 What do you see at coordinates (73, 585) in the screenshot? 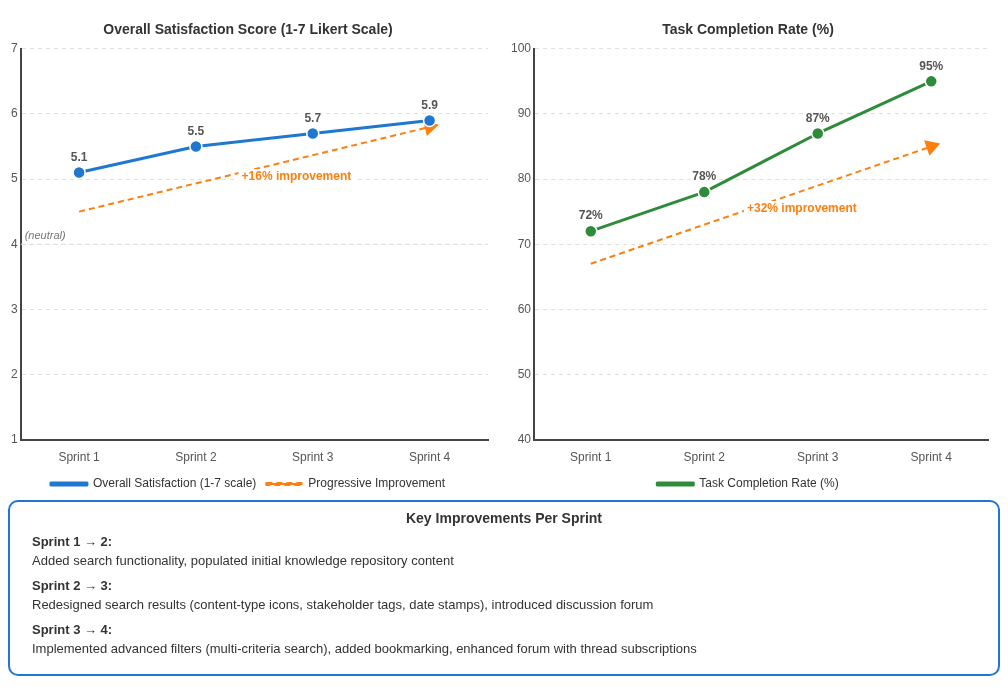
I see `text: Sprint 2 → 3:` at bounding box center [73, 585].